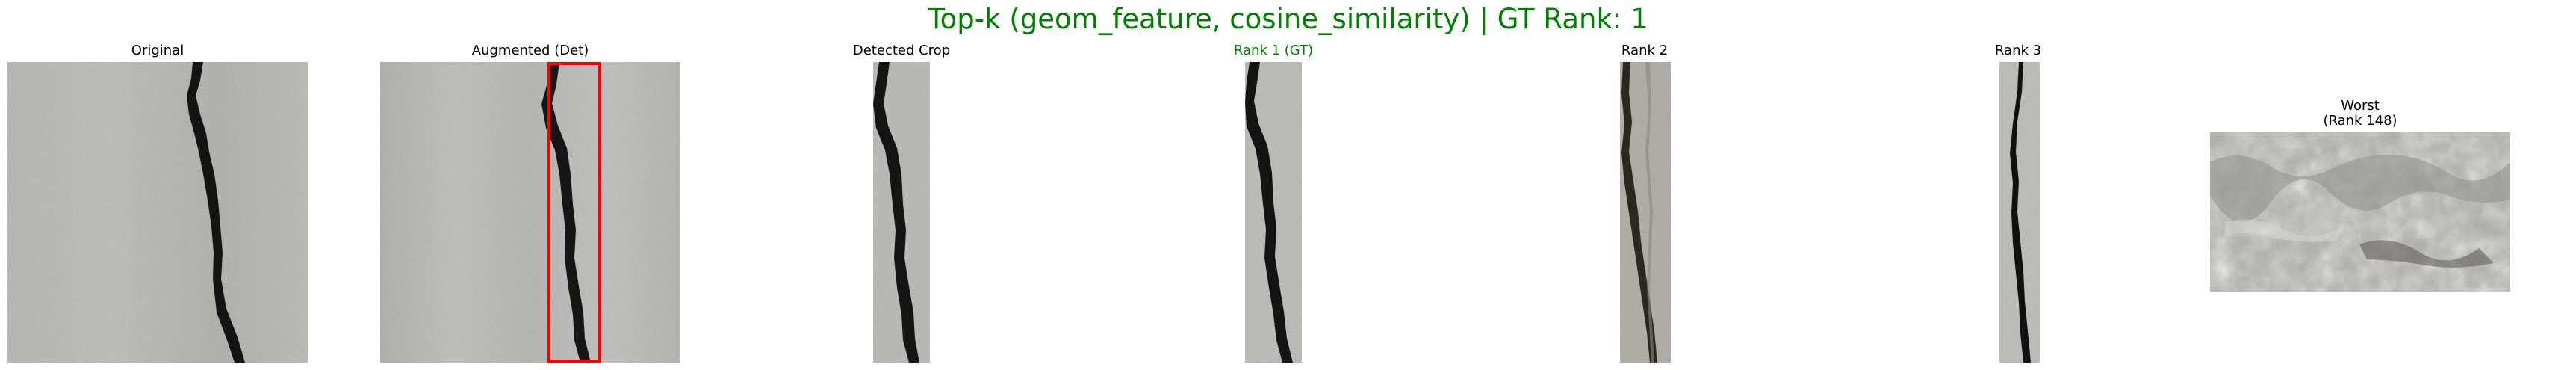 This screenshot has width=2576, height=370. Describe the element at coordinates (901, 51) in the screenshot. I see `panel-title-detected-crop: Detected Crop` at that location.